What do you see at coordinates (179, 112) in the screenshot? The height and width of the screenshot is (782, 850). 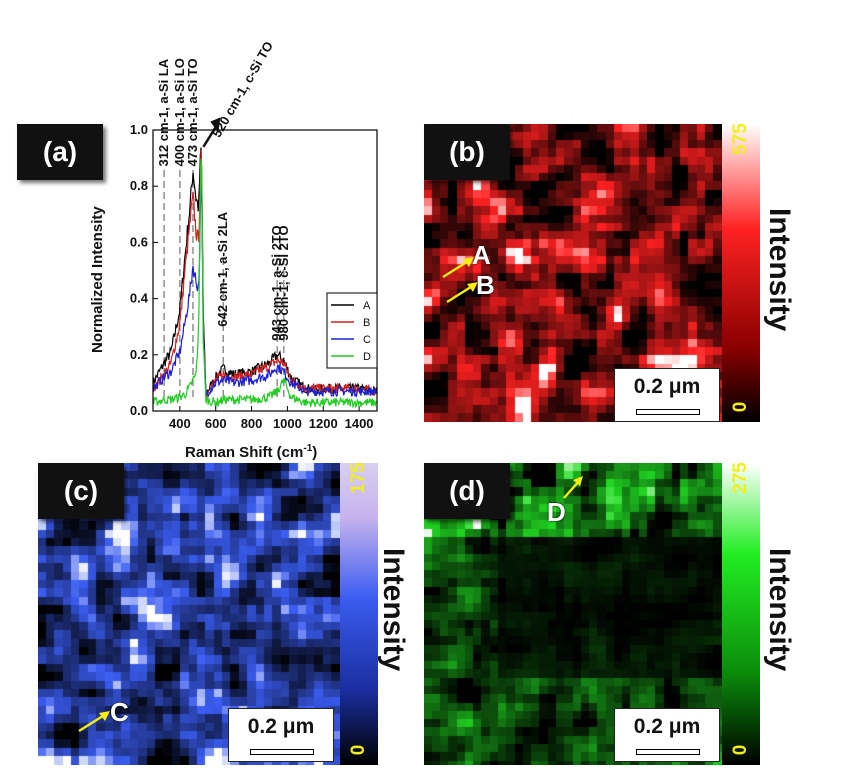 I see `annotation-label-1: 400 cm-1, a-Si LO` at bounding box center [179, 112].